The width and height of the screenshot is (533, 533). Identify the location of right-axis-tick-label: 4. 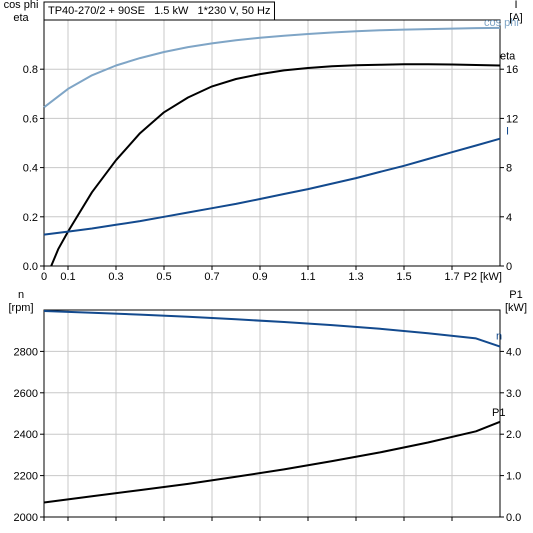
(509, 218).